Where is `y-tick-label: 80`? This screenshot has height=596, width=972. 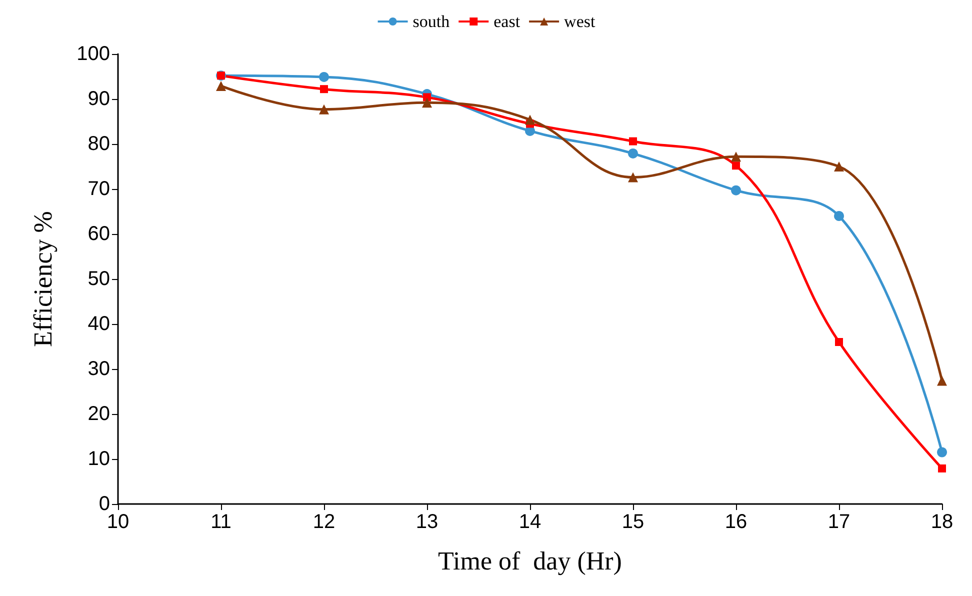
y-tick-label: 80 is located at coordinates (99, 144).